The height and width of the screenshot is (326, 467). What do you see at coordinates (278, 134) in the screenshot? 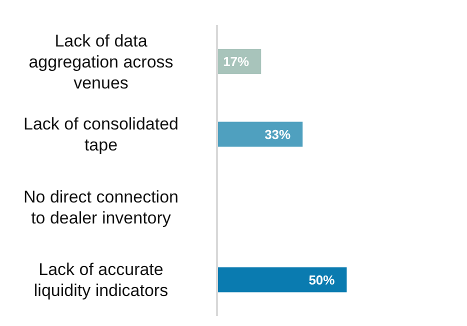
I see `data-label: 33%` at bounding box center [278, 134].